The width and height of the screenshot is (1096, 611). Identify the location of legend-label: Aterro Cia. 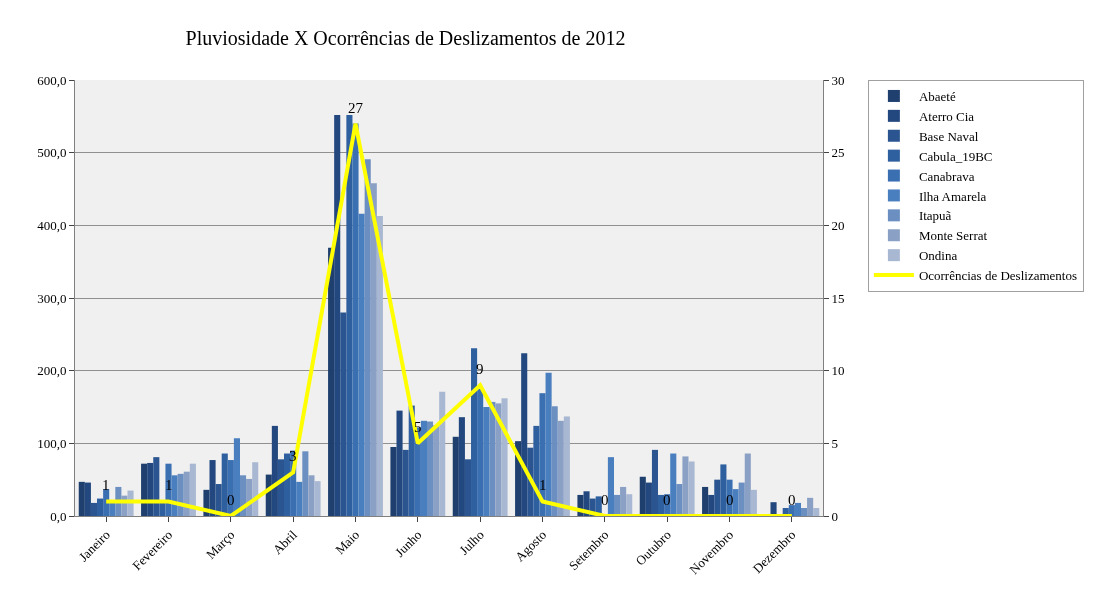
(946, 116).